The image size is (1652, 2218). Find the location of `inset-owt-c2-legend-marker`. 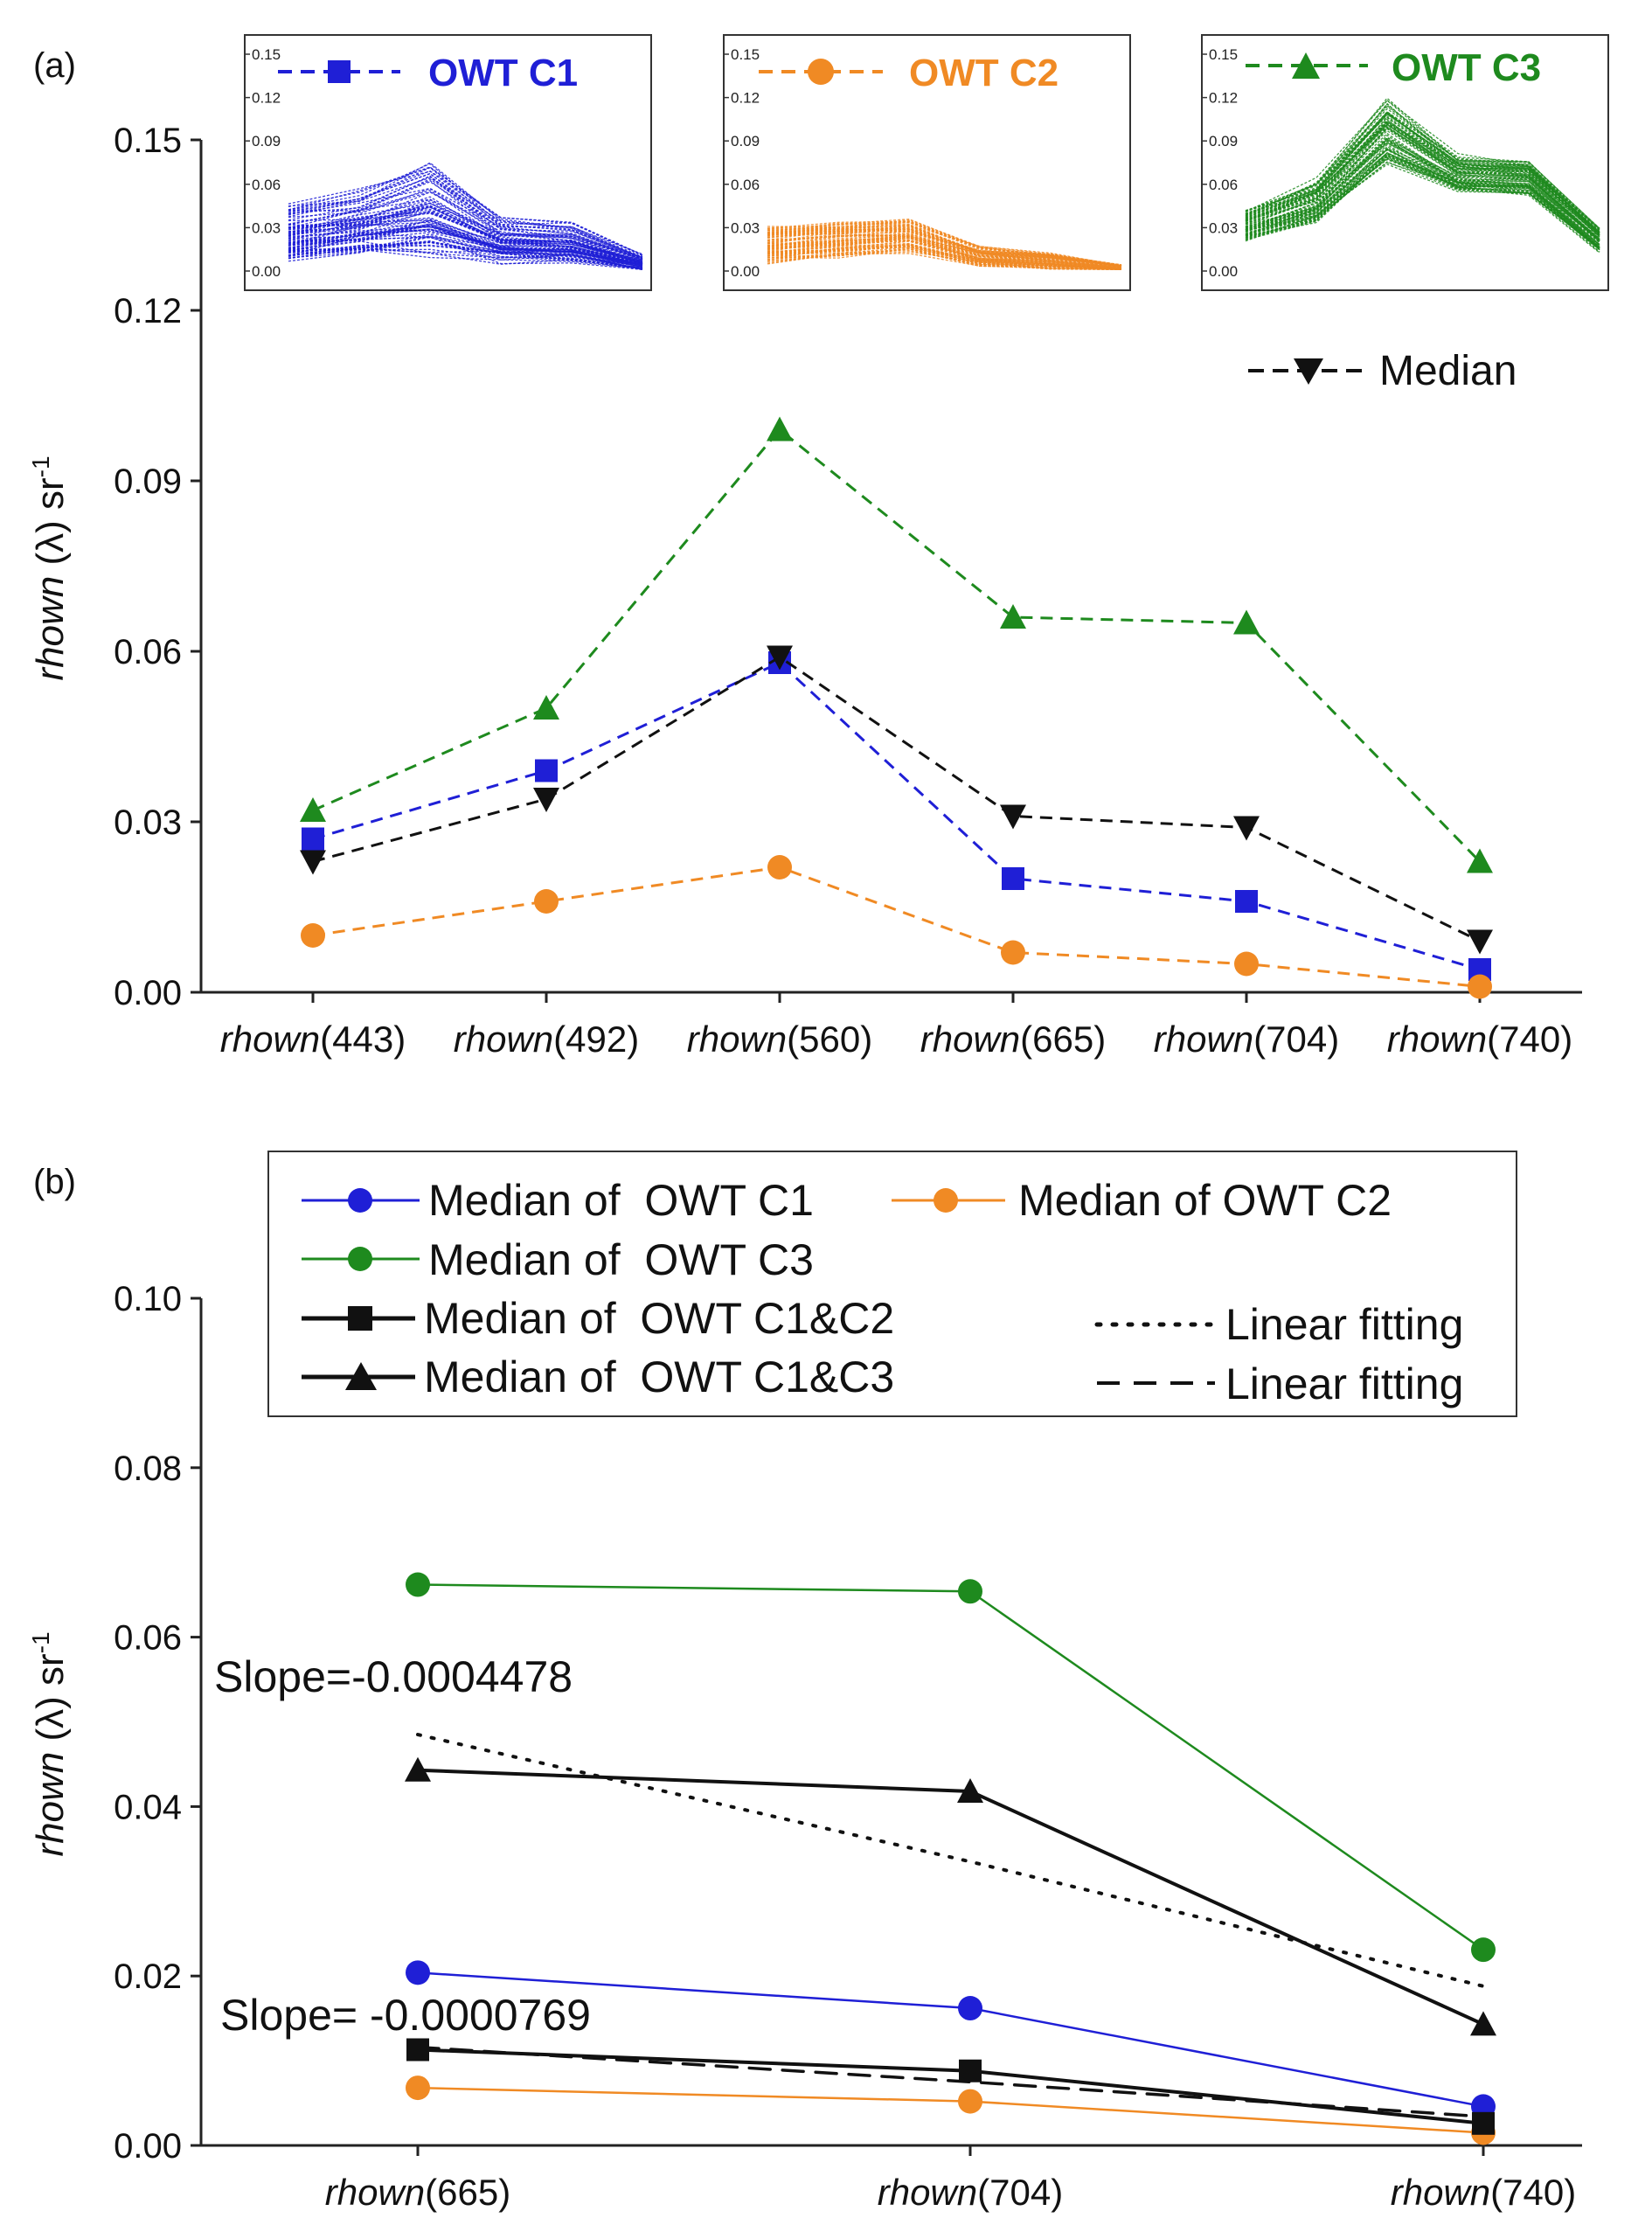

inset-owt-c2-legend-marker is located at coordinates (821, 72).